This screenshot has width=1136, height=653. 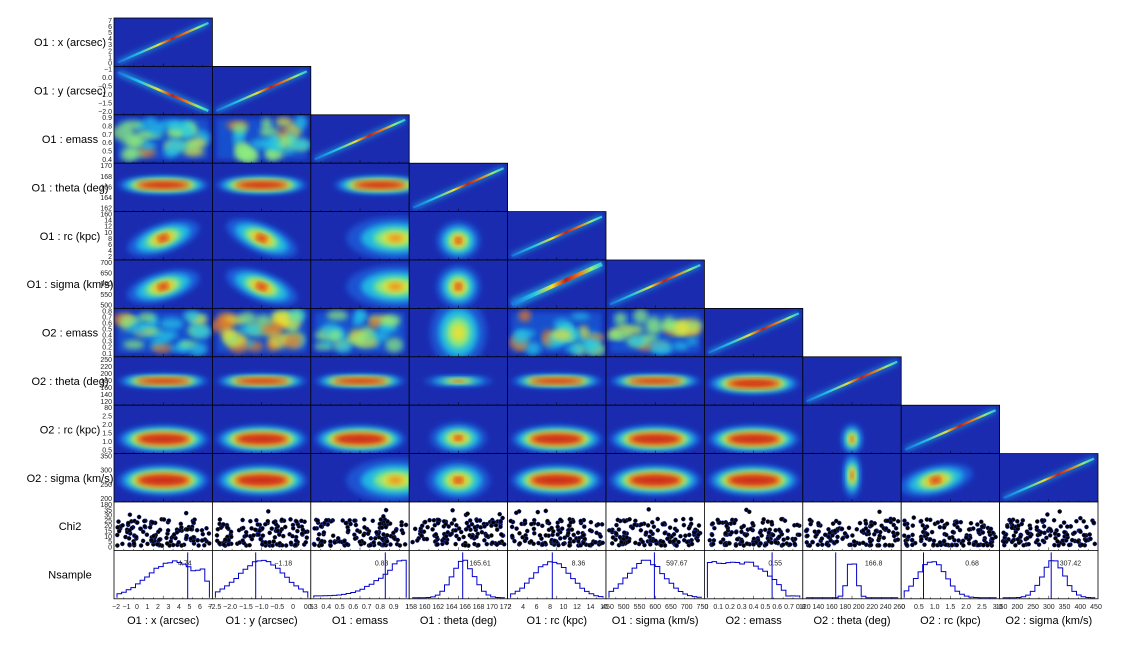 I want to click on y-tick-label: 0.8, so click(x=107, y=126).